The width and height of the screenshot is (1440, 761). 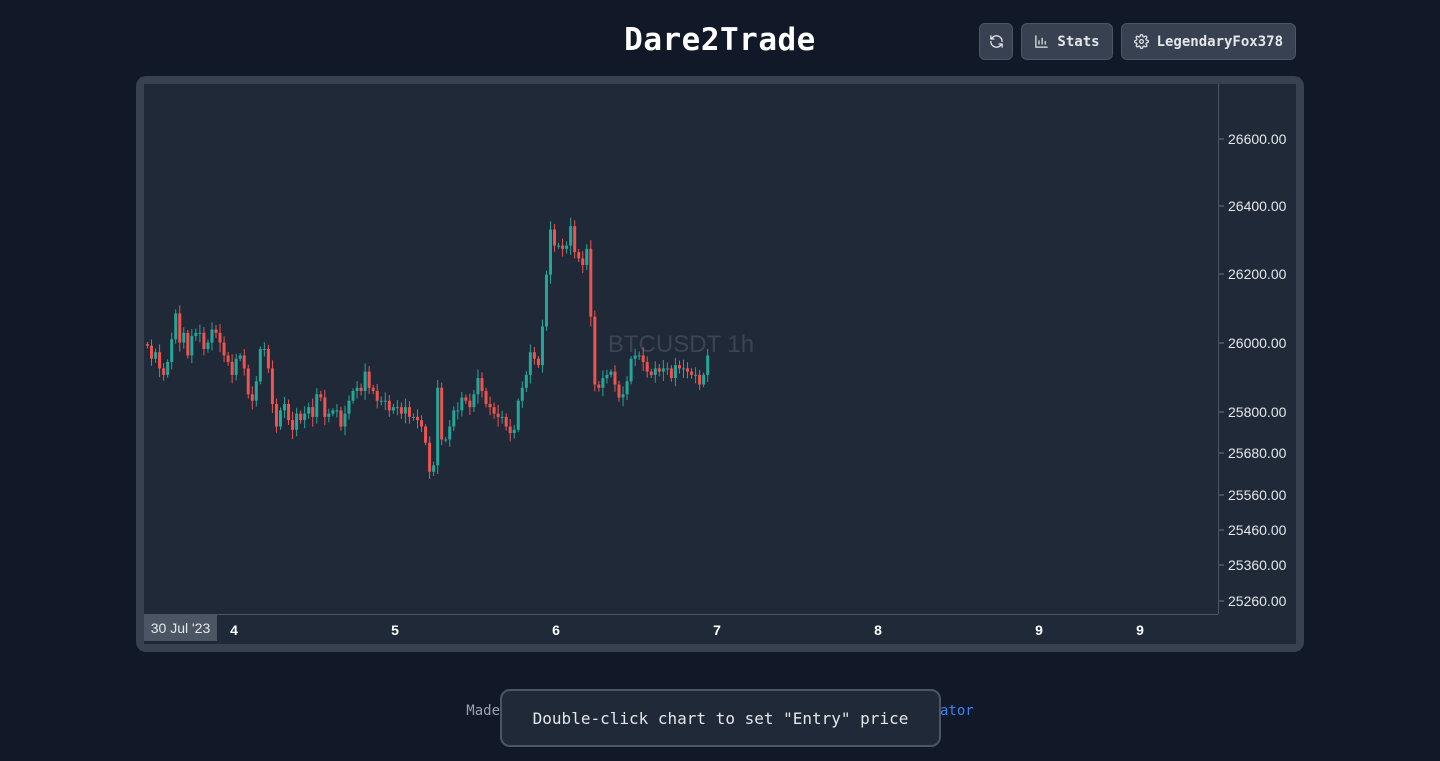 I want to click on price-tick-label: 26200.00, so click(x=1257, y=274).